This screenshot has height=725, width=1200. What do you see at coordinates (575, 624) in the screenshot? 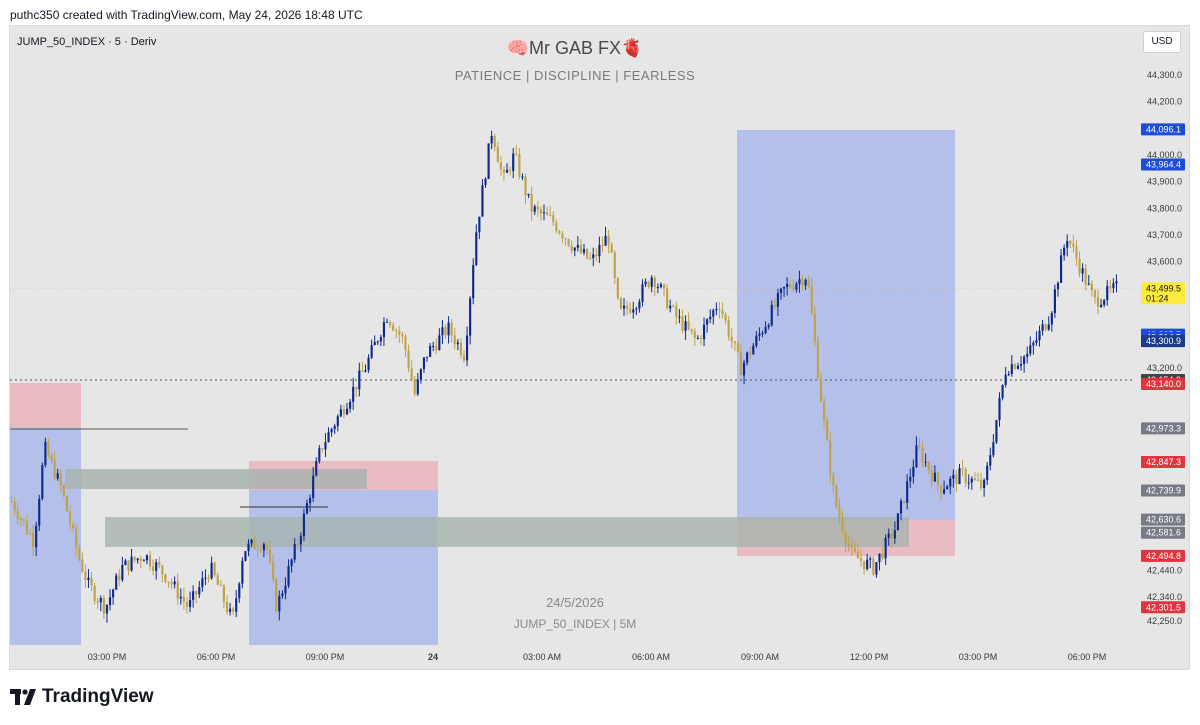
I see `watermark-symbol: JUMP_50_INDEX | 5M` at bounding box center [575, 624].